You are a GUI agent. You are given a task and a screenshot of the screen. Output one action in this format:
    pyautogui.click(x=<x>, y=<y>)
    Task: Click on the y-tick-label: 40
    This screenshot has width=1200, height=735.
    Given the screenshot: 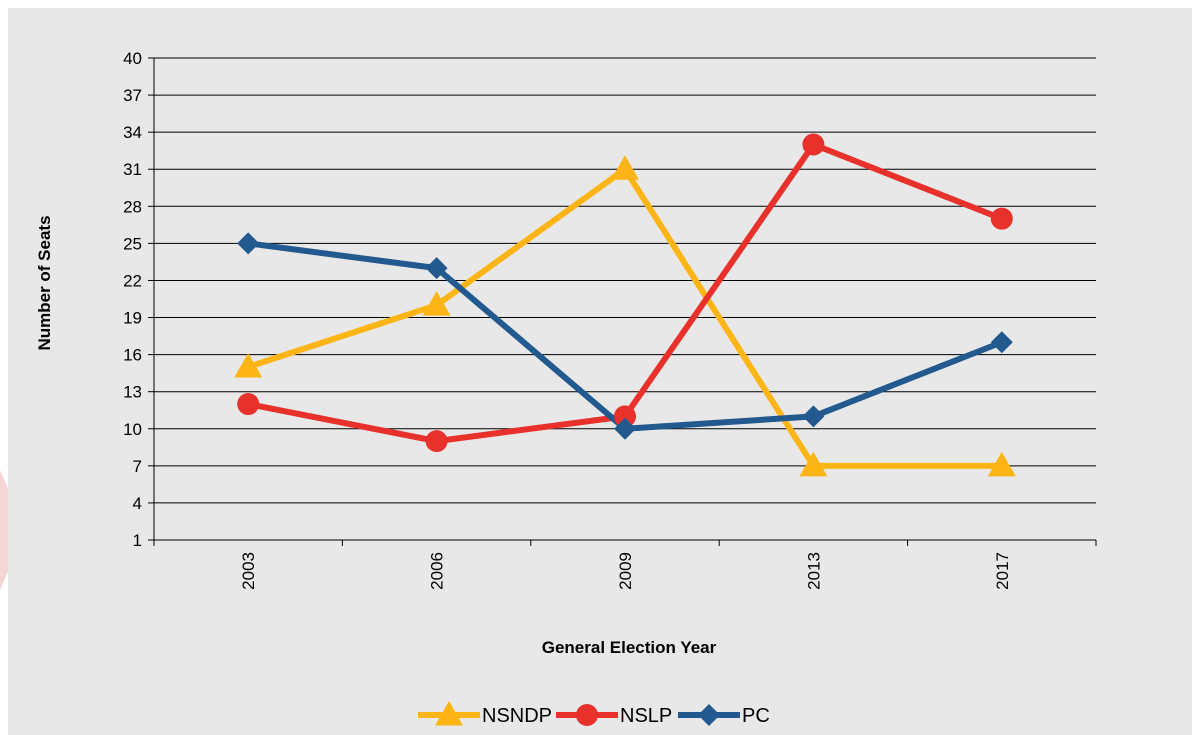 What is the action you would take?
    pyautogui.click(x=132, y=58)
    